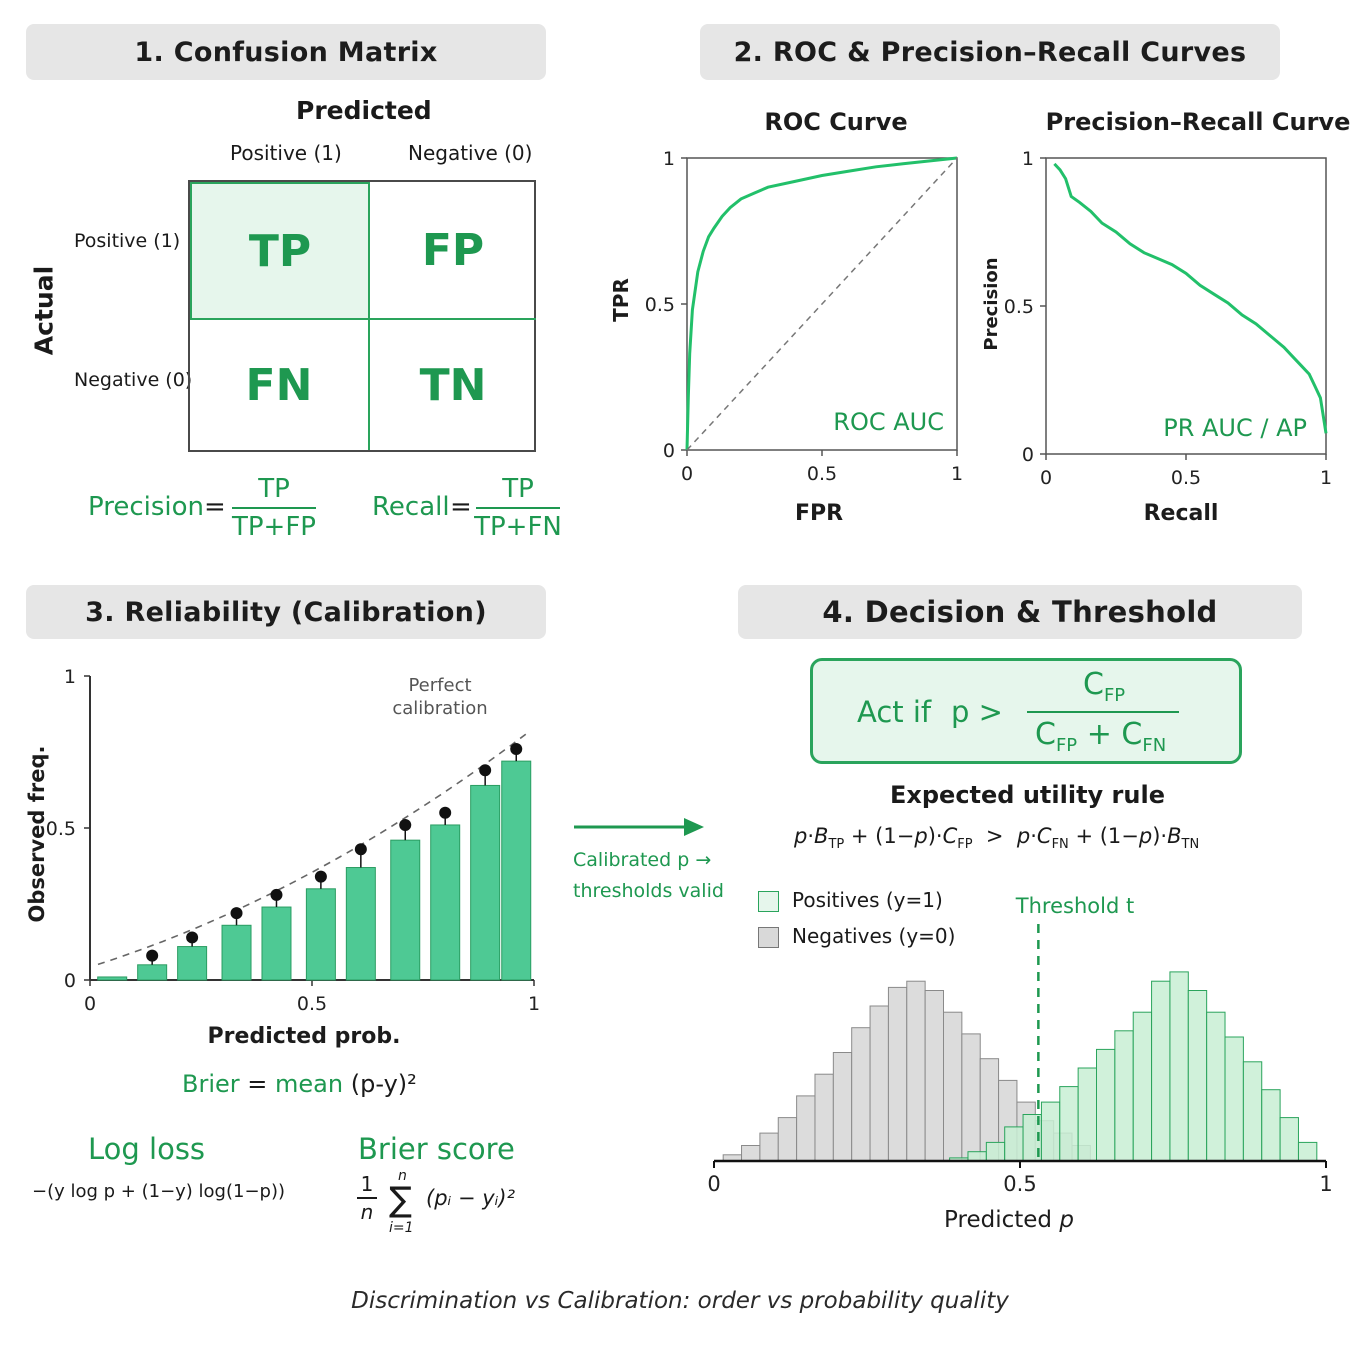 The height and width of the screenshot is (1360, 1360). Describe the element at coordinates (639, 827) in the screenshot. I see `arrow-right-icon` at that location.